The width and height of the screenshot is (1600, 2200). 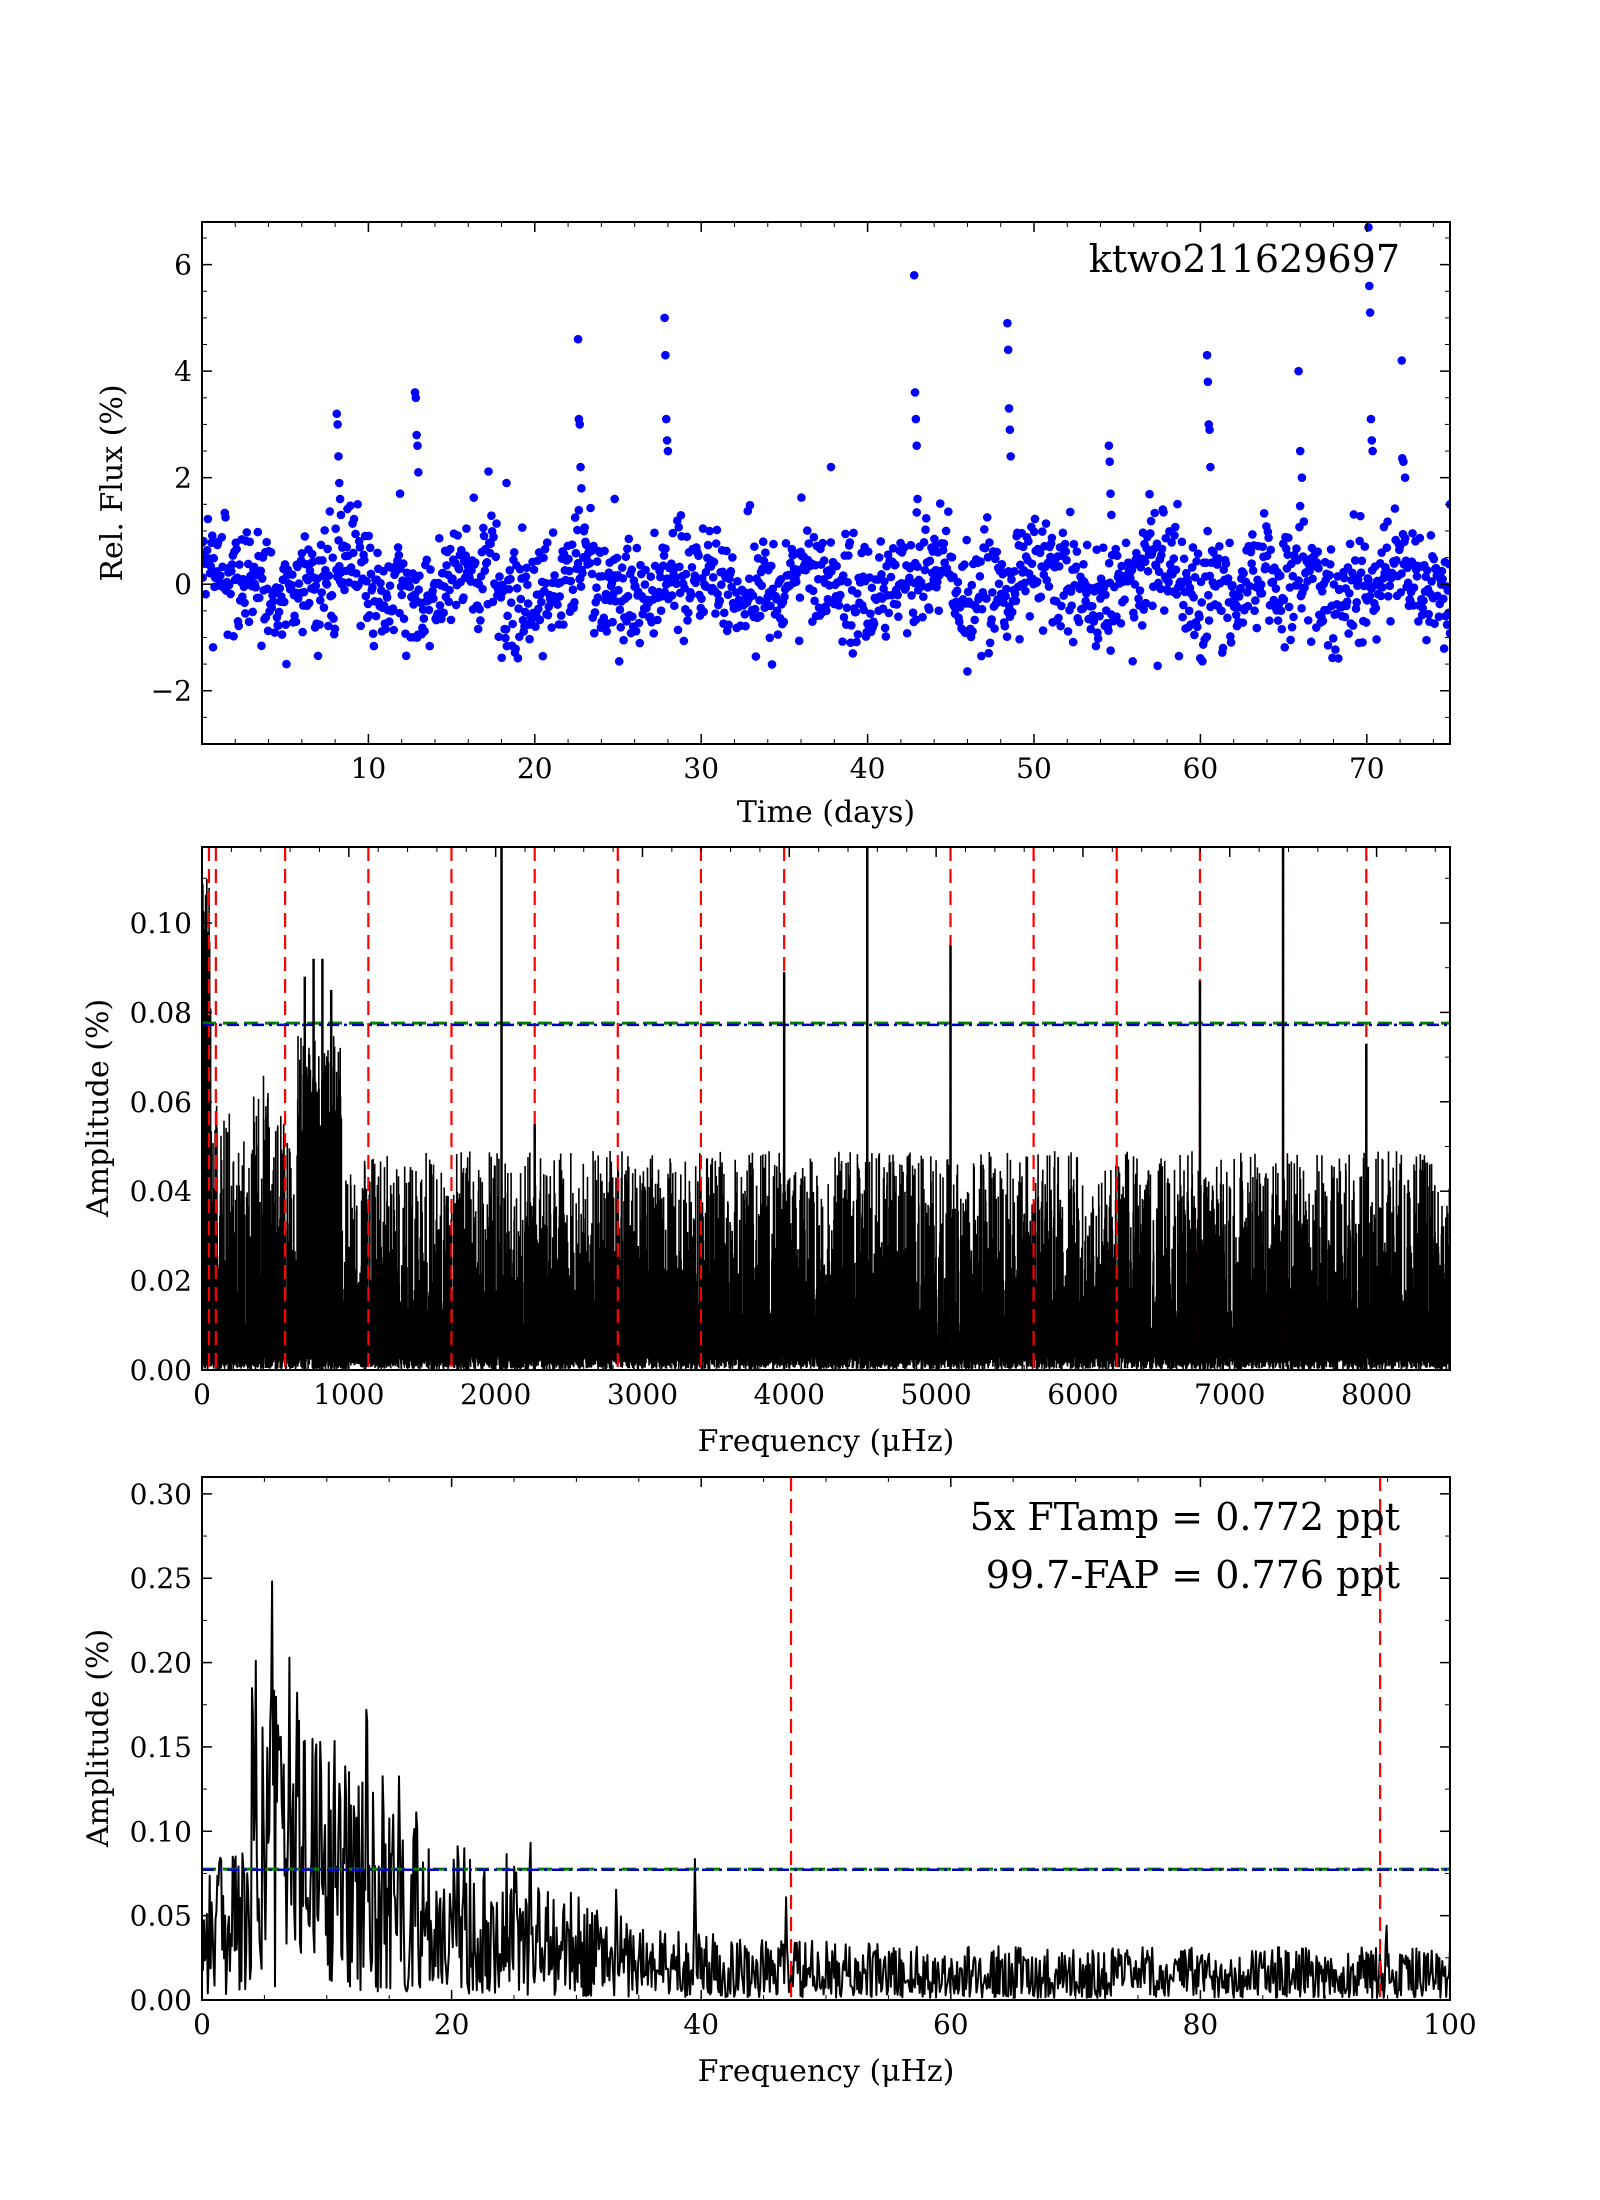 What do you see at coordinates (161, 1281) in the screenshot?
I see `y-tick-label: 0.02` at bounding box center [161, 1281].